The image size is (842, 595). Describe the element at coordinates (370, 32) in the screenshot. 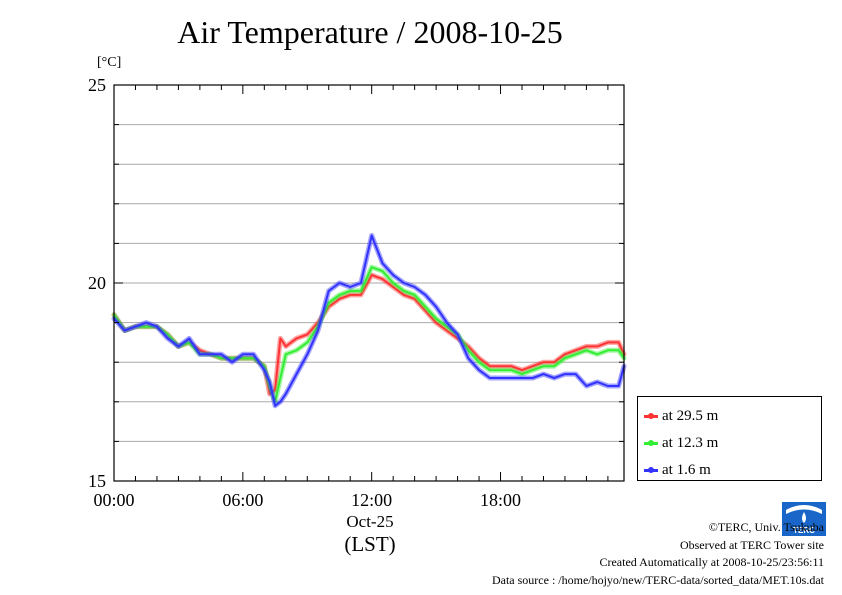

I see `chart-title: Air Temperature / 2008-10-25` at that location.